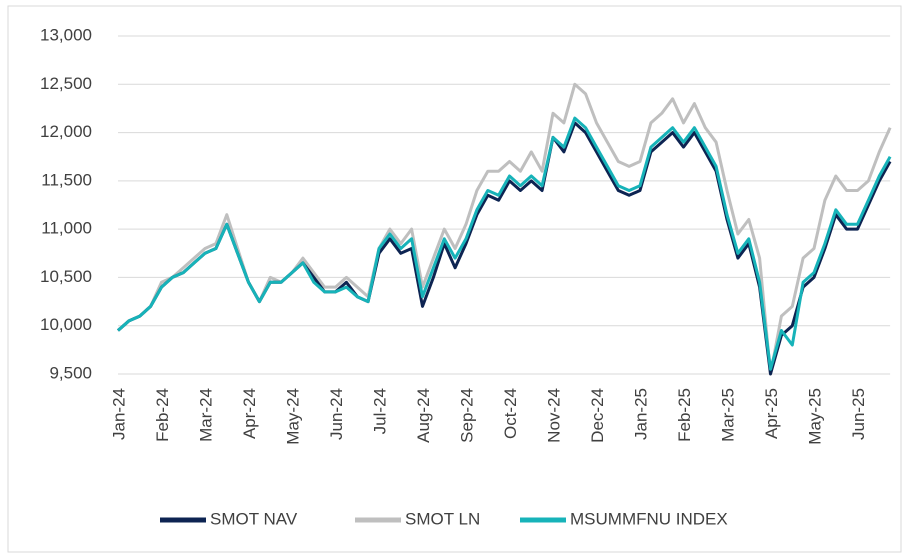 This screenshot has width=910, height=560. Describe the element at coordinates (771, 413) in the screenshot. I see `x-tick-label: Apr-25` at that location.